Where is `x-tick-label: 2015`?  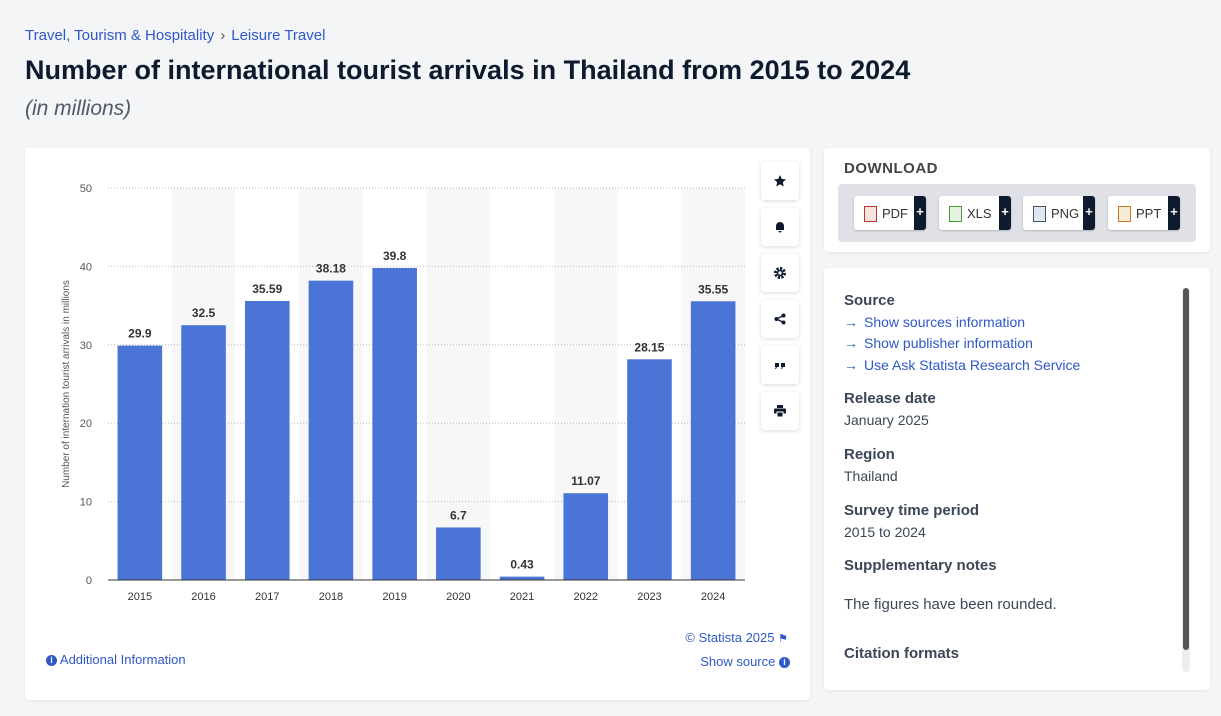 x-tick-label: 2015 is located at coordinates (140, 597).